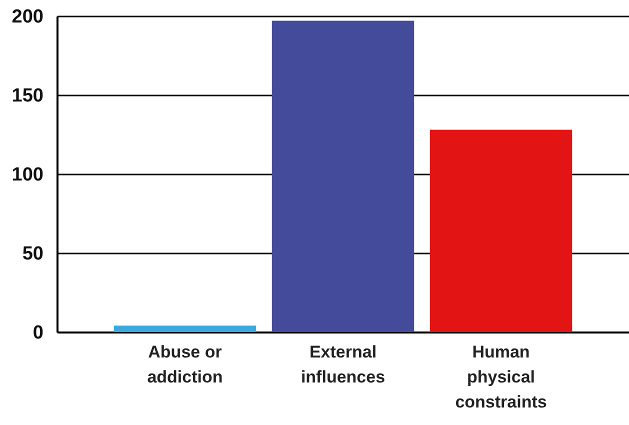 The width and height of the screenshot is (629, 425). Describe the element at coordinates (33, 254) in the screenshot. I see `y-tick-label: 50` at that location.